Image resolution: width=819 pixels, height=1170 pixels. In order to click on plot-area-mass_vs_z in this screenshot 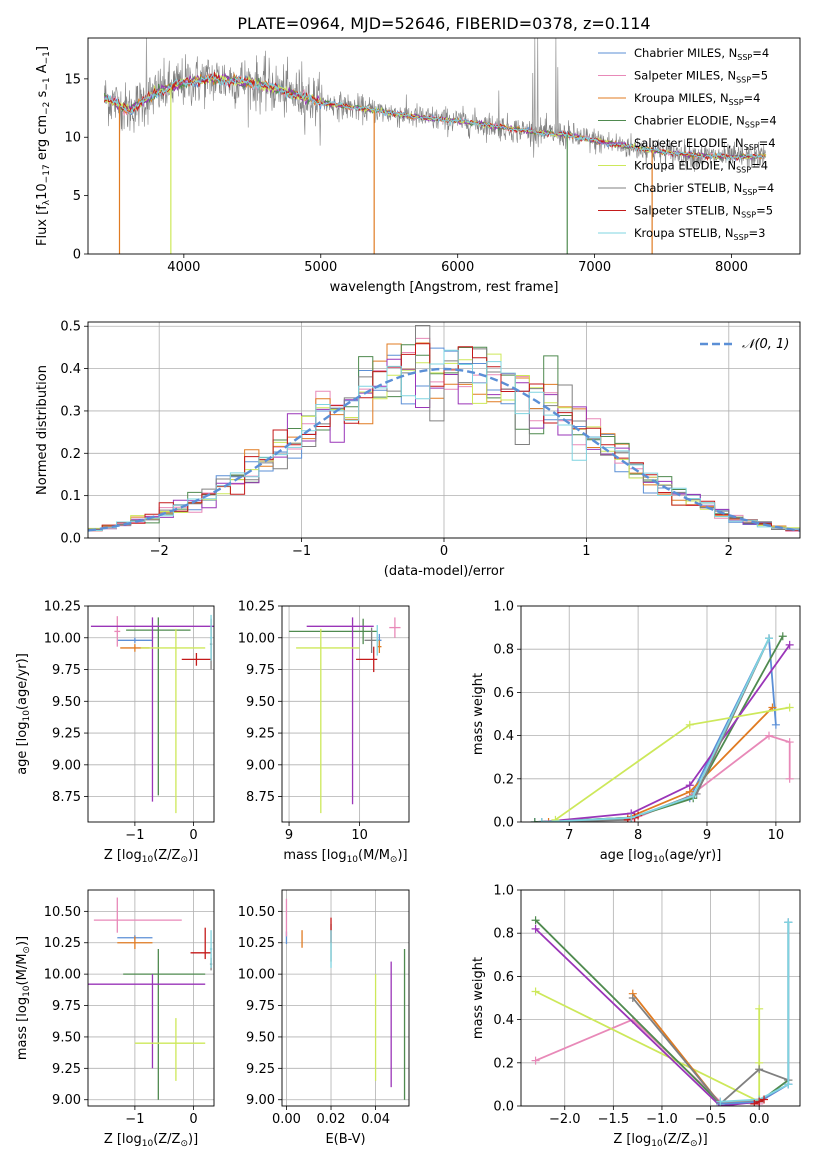, I will do `click(150, 998)`.